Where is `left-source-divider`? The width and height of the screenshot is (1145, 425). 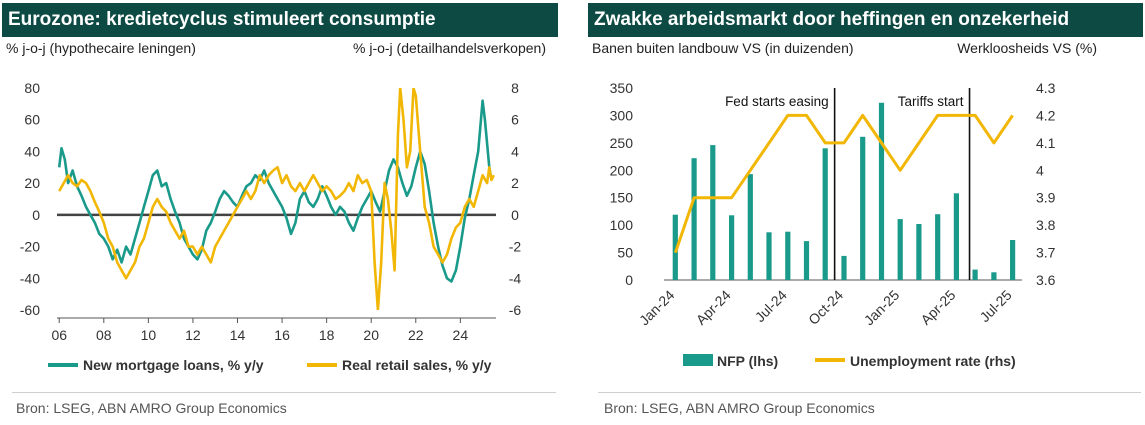
left-source-divider is located at coordinates (284, 392).